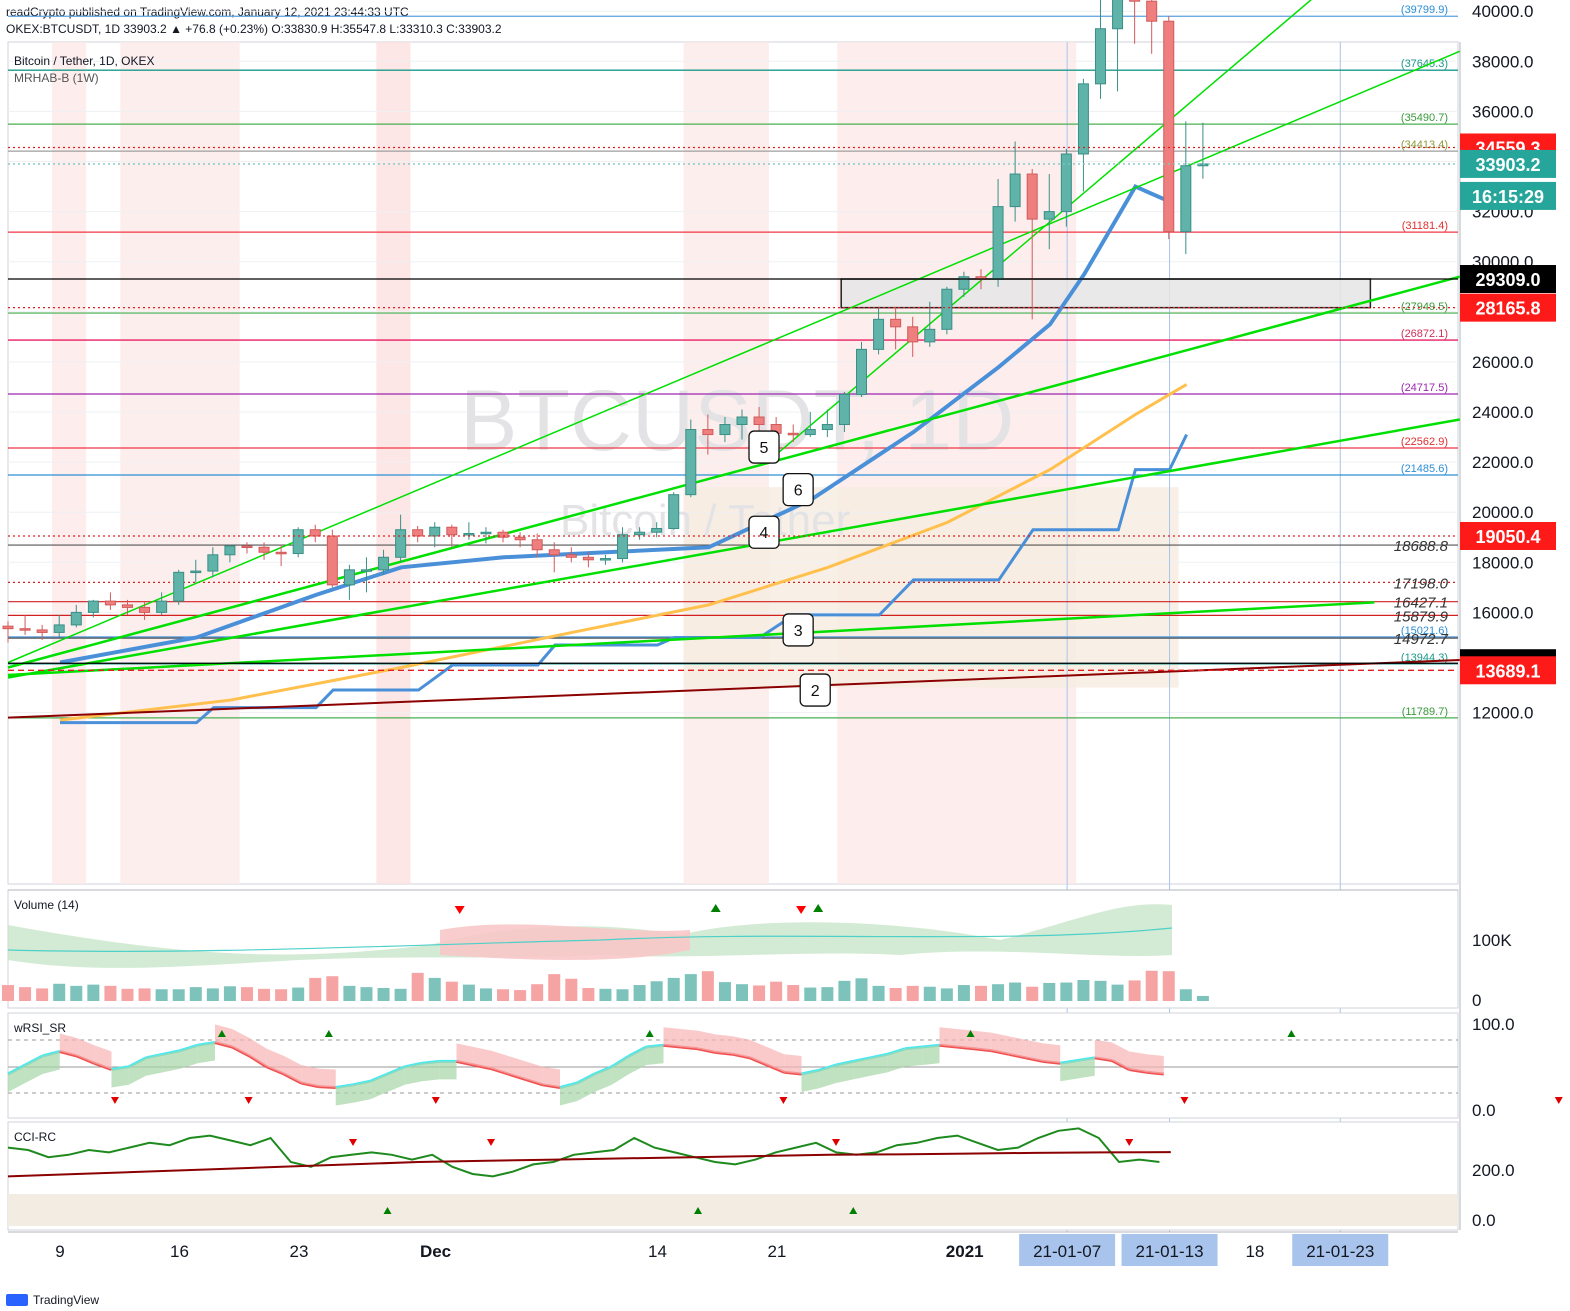 This screenshot has height=1311, width=1570. I want to click on price-badge, so click(1508, 163).